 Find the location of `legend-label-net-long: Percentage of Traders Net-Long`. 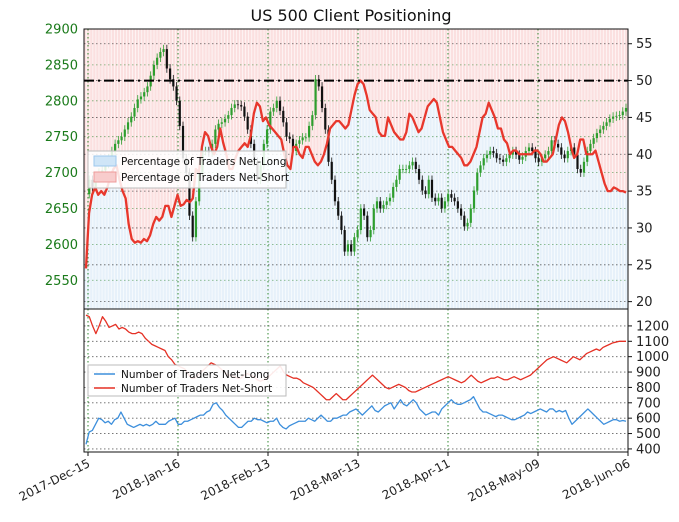

legend-label-net-long: Percentage of Traders Net-Long is located at coordinates (203, 162).